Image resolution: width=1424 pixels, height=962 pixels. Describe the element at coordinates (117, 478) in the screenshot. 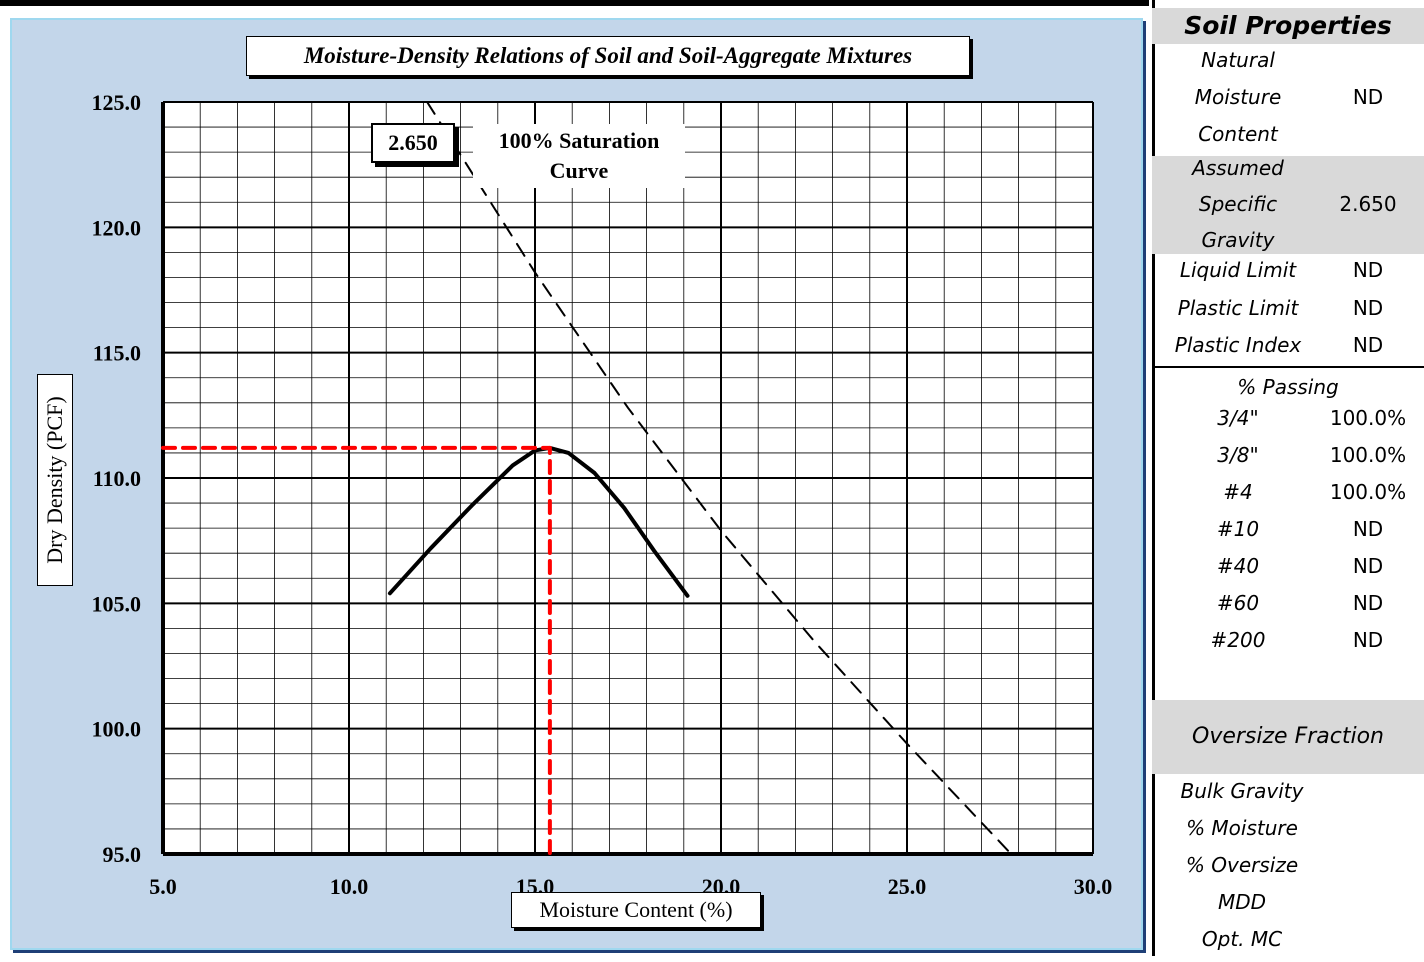

I see `y-tick-label: 110.0` at that location.